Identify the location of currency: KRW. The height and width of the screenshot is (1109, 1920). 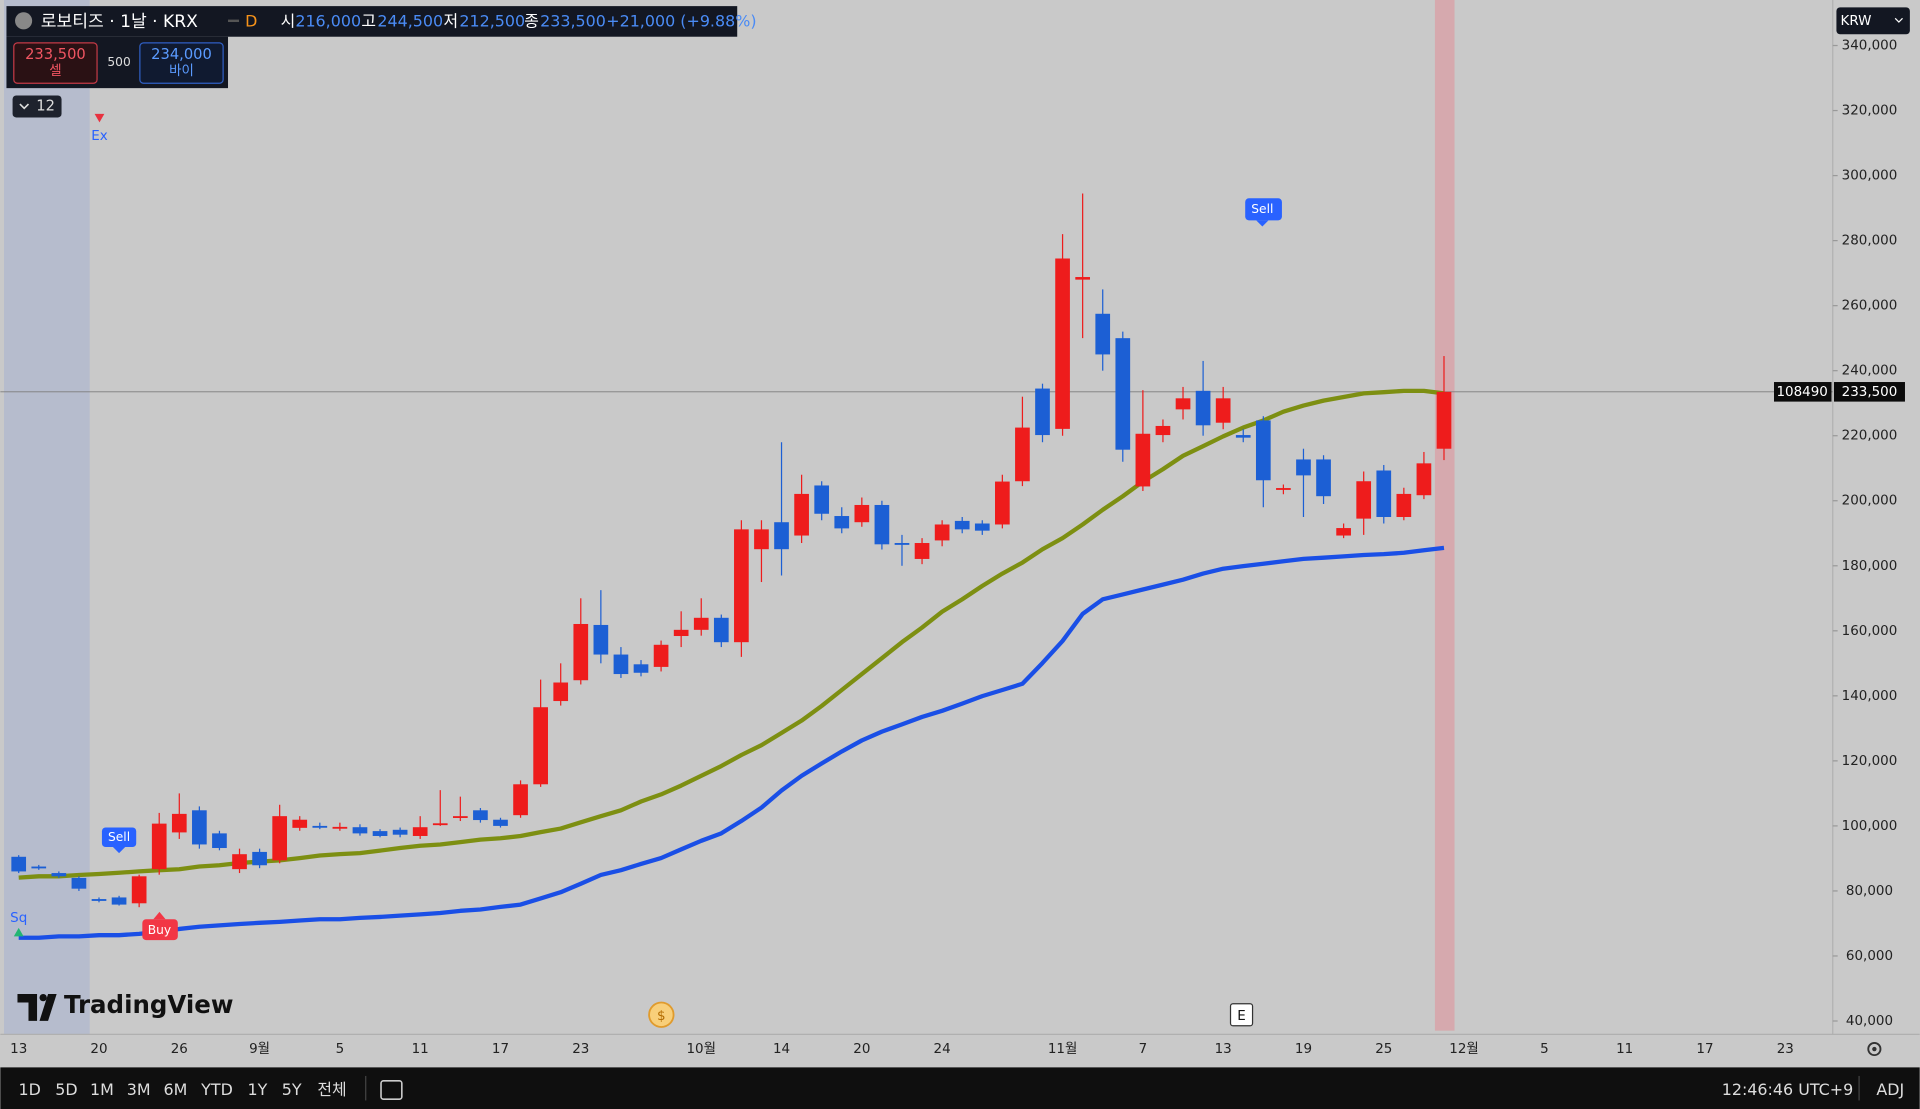
(1856, 21).